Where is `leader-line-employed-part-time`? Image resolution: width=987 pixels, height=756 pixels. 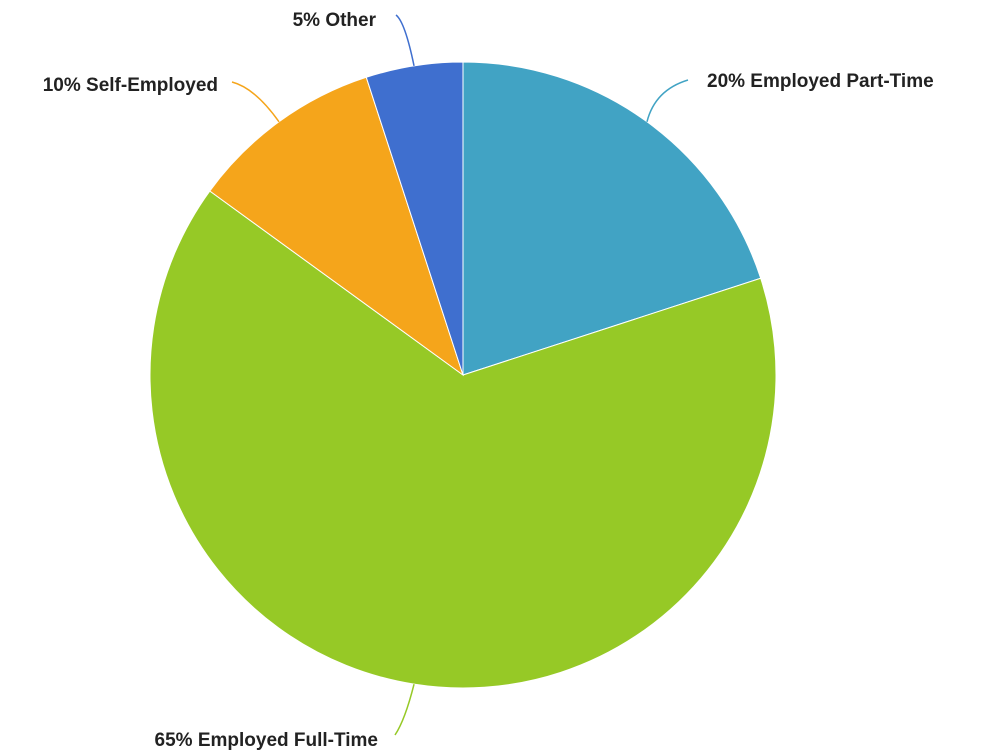
leader-line-employed-part-time is located at coordinates (667, 100).